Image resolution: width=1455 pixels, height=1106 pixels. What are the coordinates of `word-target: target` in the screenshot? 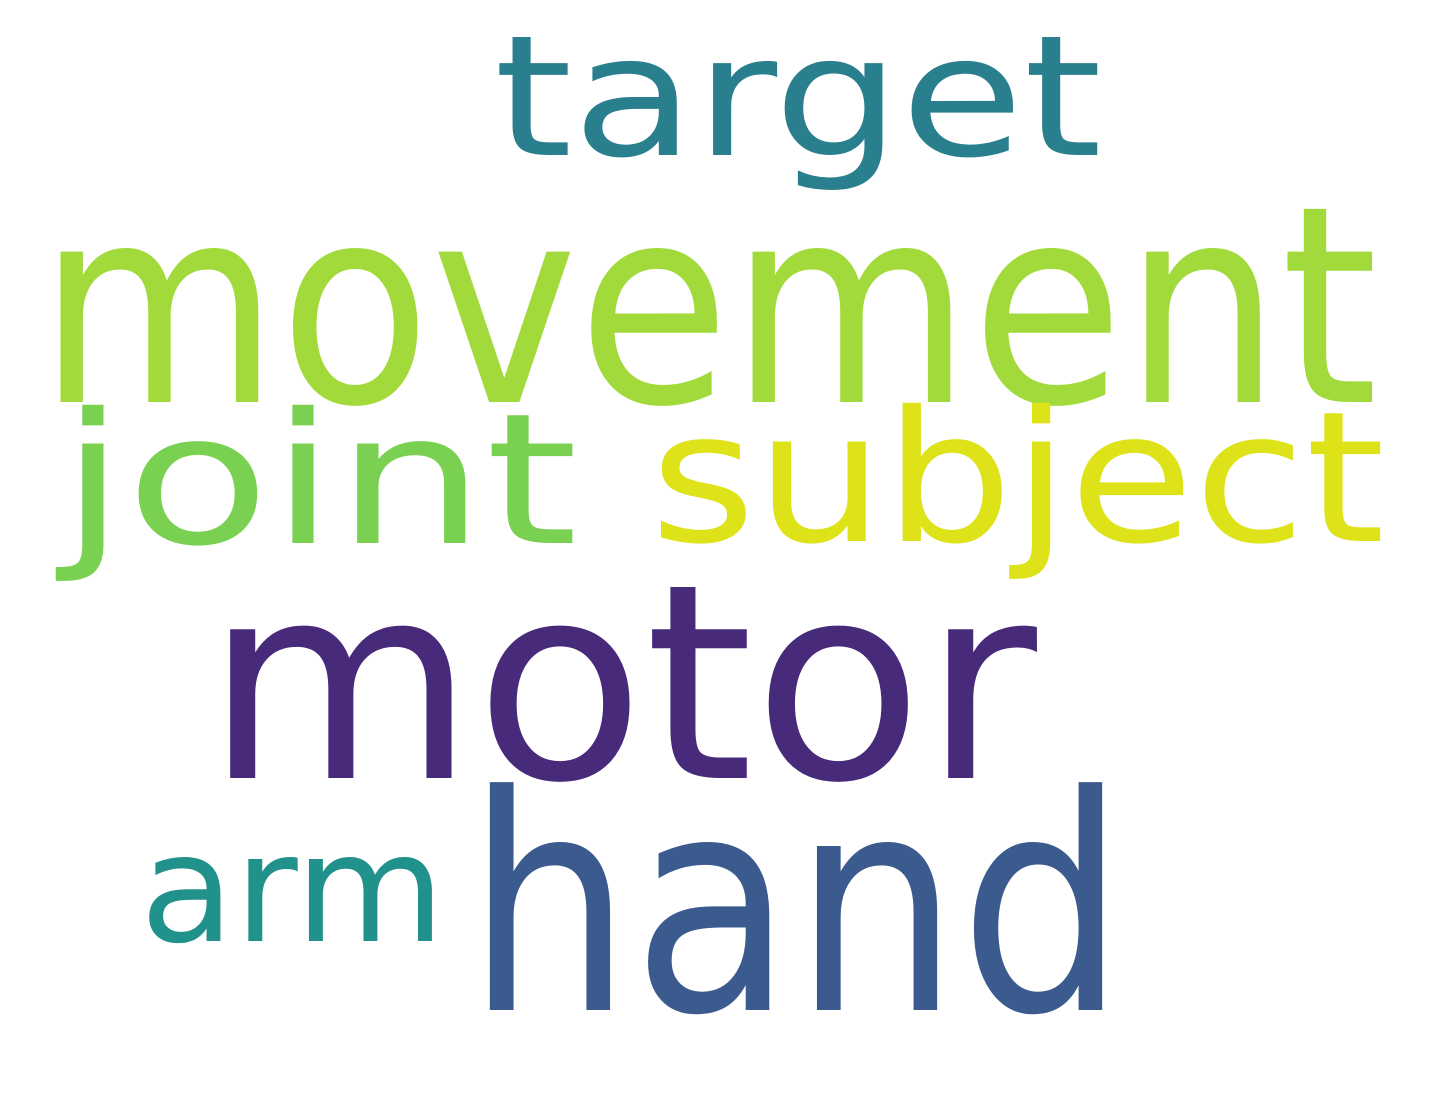 It's located at (798, 97).